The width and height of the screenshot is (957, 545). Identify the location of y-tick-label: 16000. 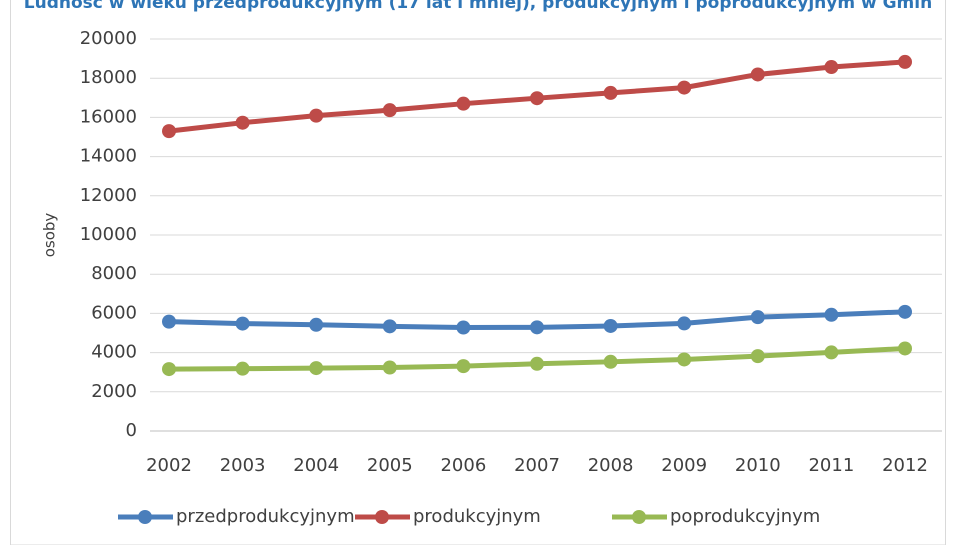
(108, 116).